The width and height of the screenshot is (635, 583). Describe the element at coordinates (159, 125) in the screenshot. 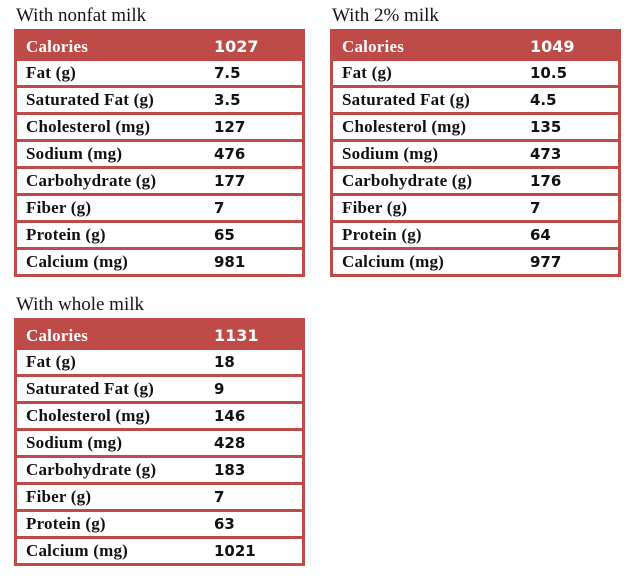

I see `table-row: Cholesterol (mg) 127` at that location.